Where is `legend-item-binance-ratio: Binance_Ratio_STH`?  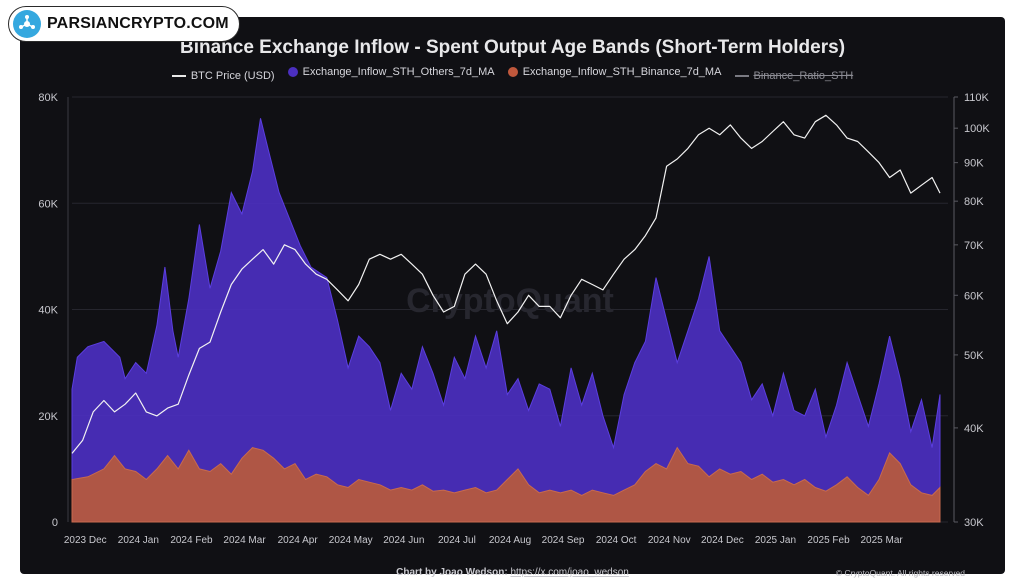 legend-item-binance-ratio: Binance_Ratio_STH is located at coordinates (794, 76).